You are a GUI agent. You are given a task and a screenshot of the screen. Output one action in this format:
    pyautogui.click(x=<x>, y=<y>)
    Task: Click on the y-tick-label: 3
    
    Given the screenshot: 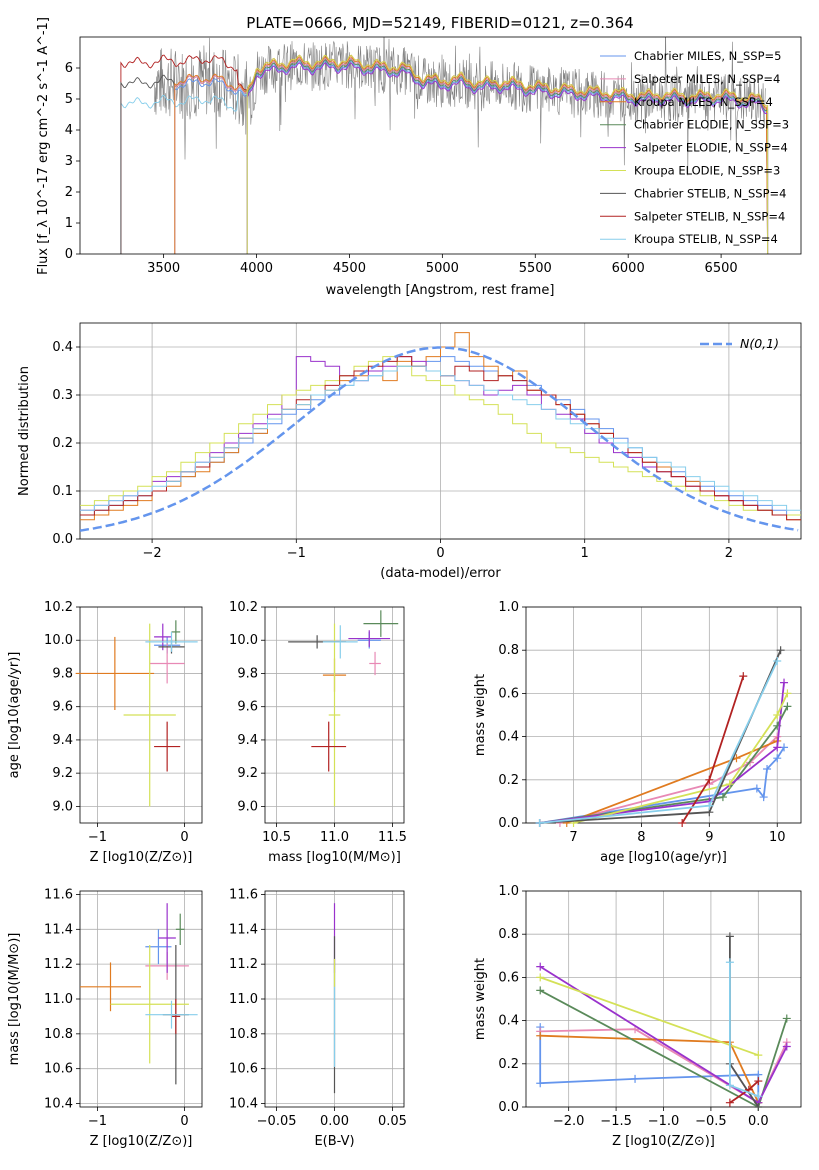 What is the action you would take?
    pyautogui.click(x=69, y=161)
    